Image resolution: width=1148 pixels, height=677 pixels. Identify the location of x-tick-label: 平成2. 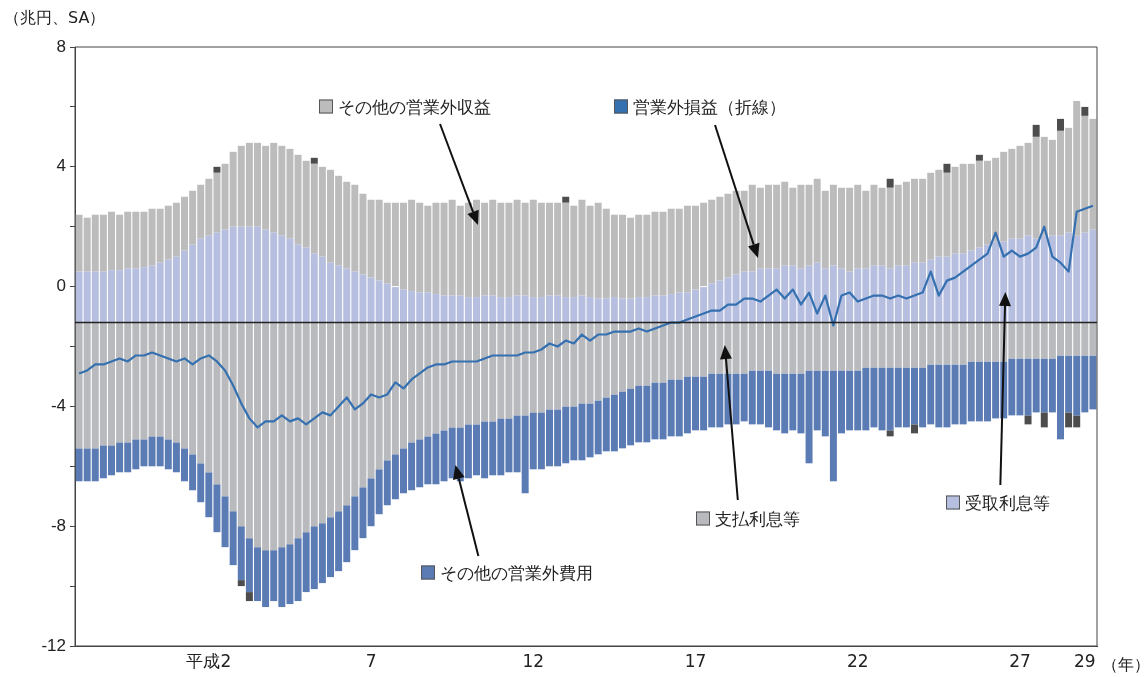
(209, 660).